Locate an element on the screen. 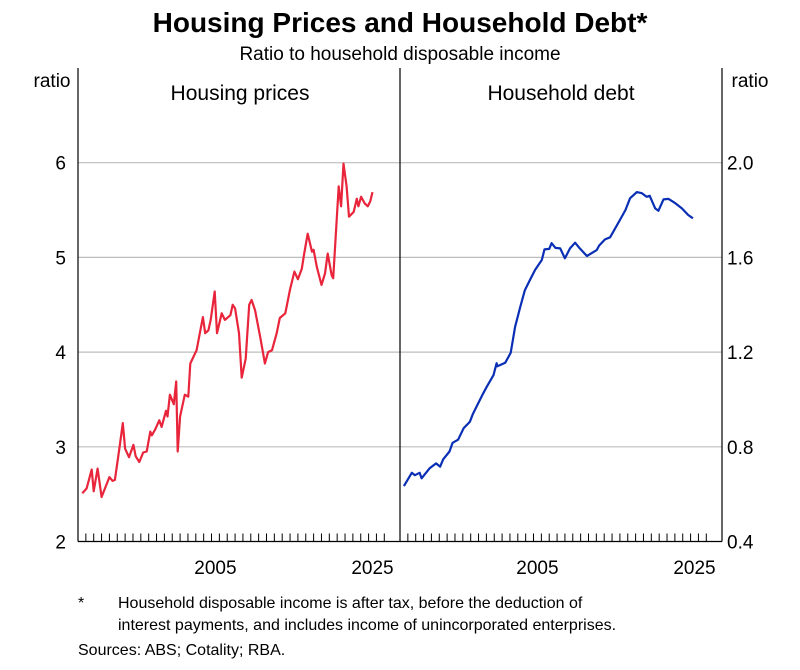 The height and width of the screenshot is (670, 800). panel-title-debt: Household debt is located at coordinates (560, 93).